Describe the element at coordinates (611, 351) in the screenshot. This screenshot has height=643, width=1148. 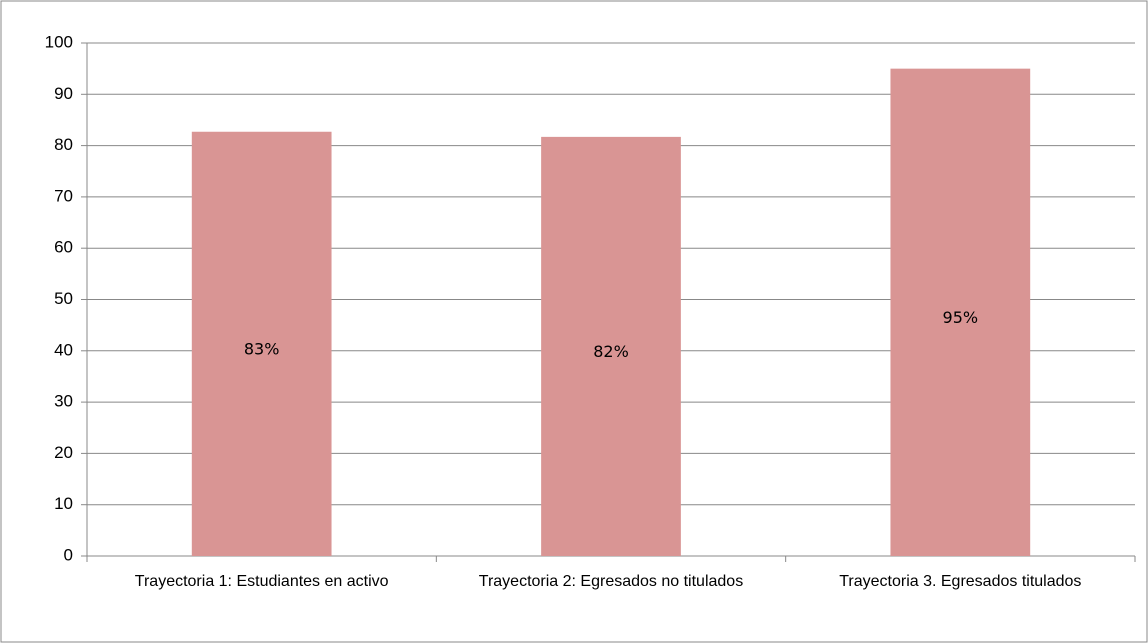
I see `data-label: 82%` at that location.